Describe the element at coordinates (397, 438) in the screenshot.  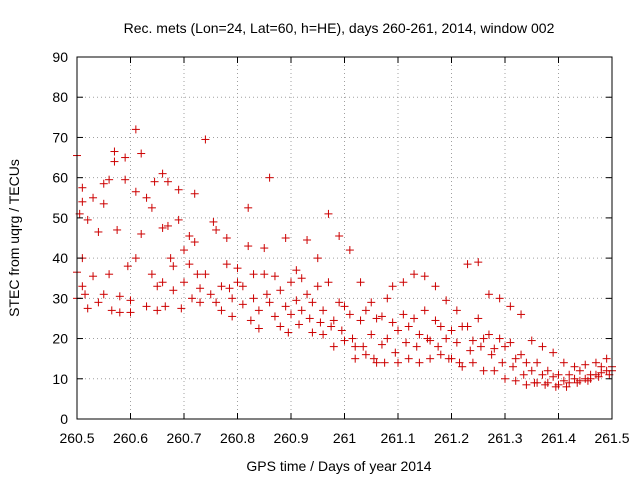
I see `x-tick-label: 261.1` at that location.